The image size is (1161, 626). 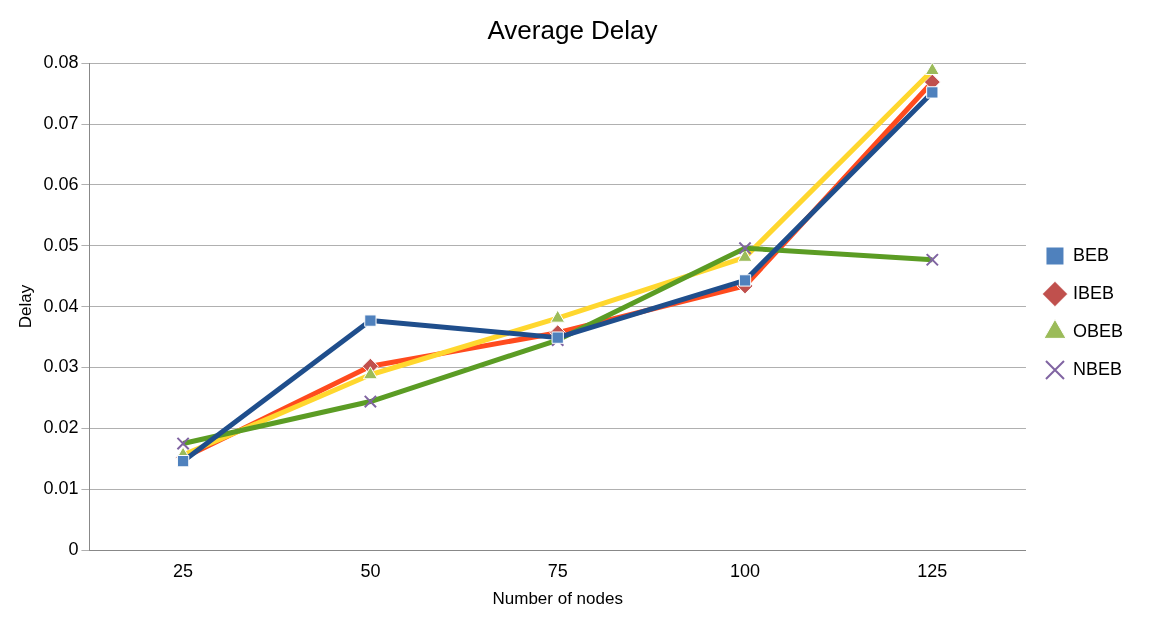 What do you see at coordinates (183, 570) in the screenshot?
I see `x-tick-label: 25` at bounding box center [183, 570].